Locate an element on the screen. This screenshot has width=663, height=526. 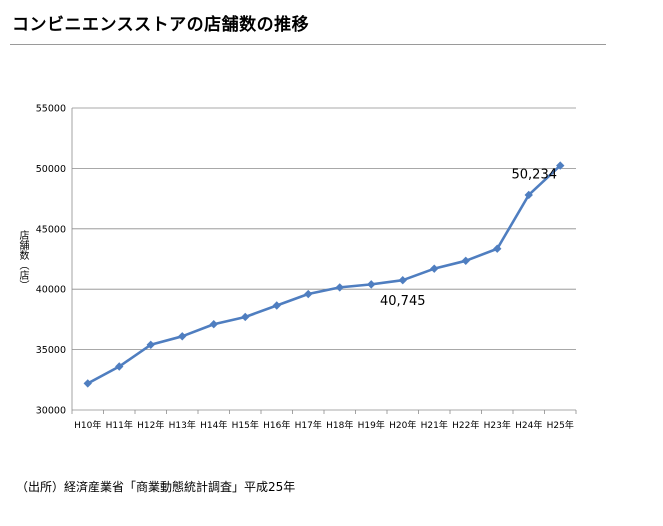
y-tick-label: 35000 is located at coordinates (51, 350).